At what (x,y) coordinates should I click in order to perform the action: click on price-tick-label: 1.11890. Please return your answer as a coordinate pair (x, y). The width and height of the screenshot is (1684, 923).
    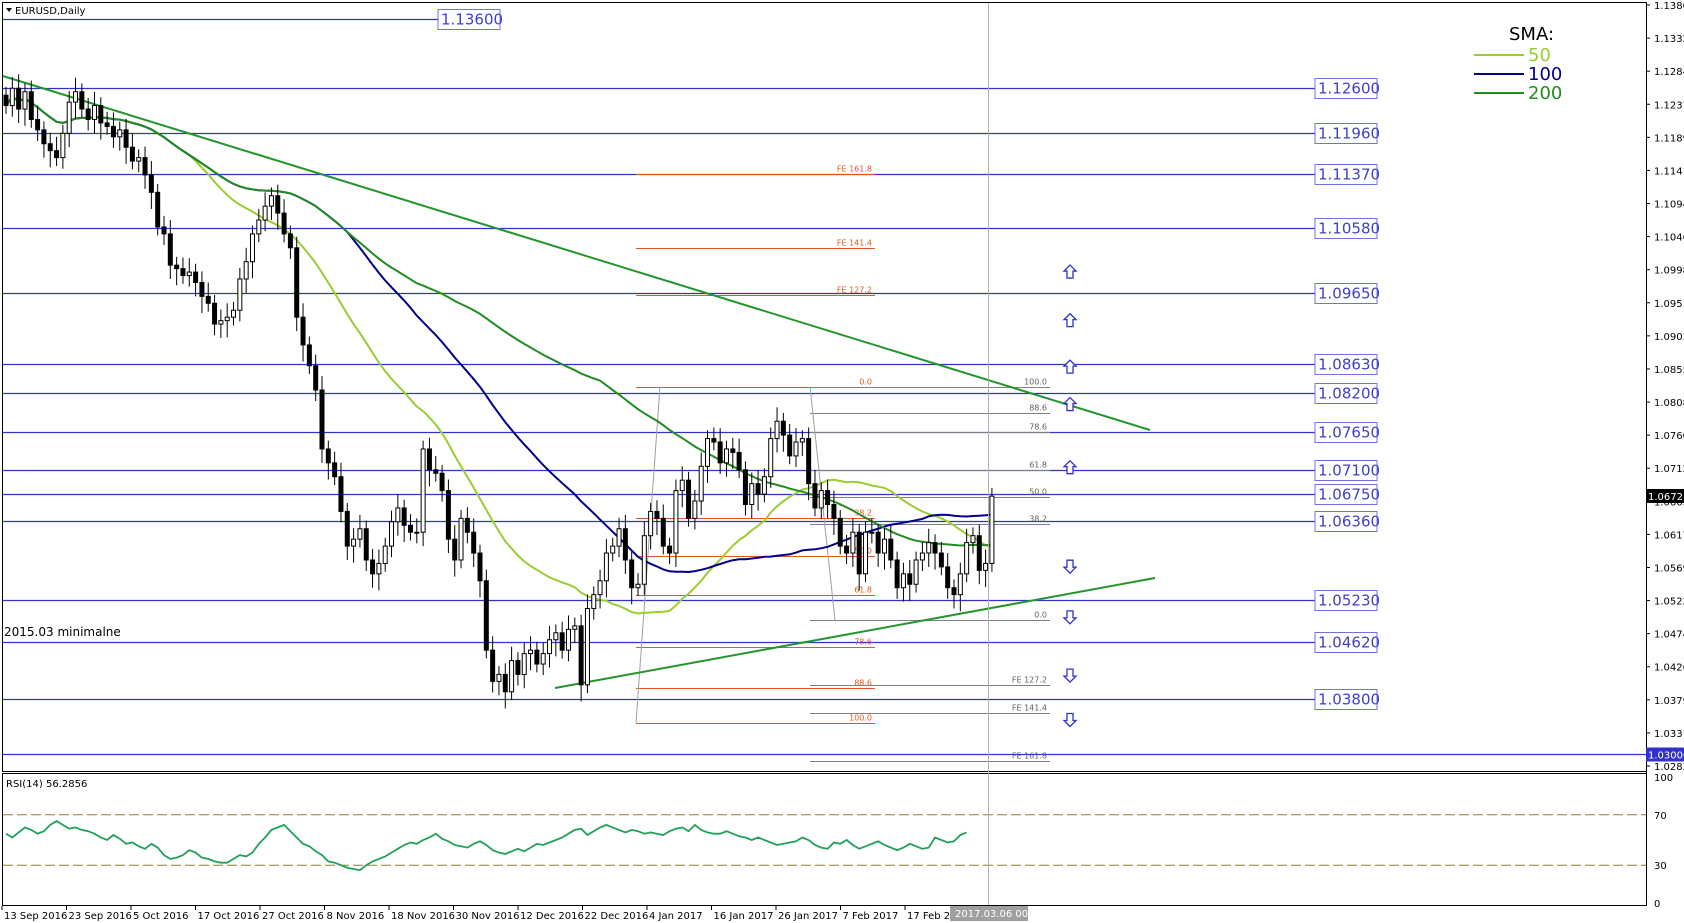
    Looking at the image, I should click on (1669, 138).